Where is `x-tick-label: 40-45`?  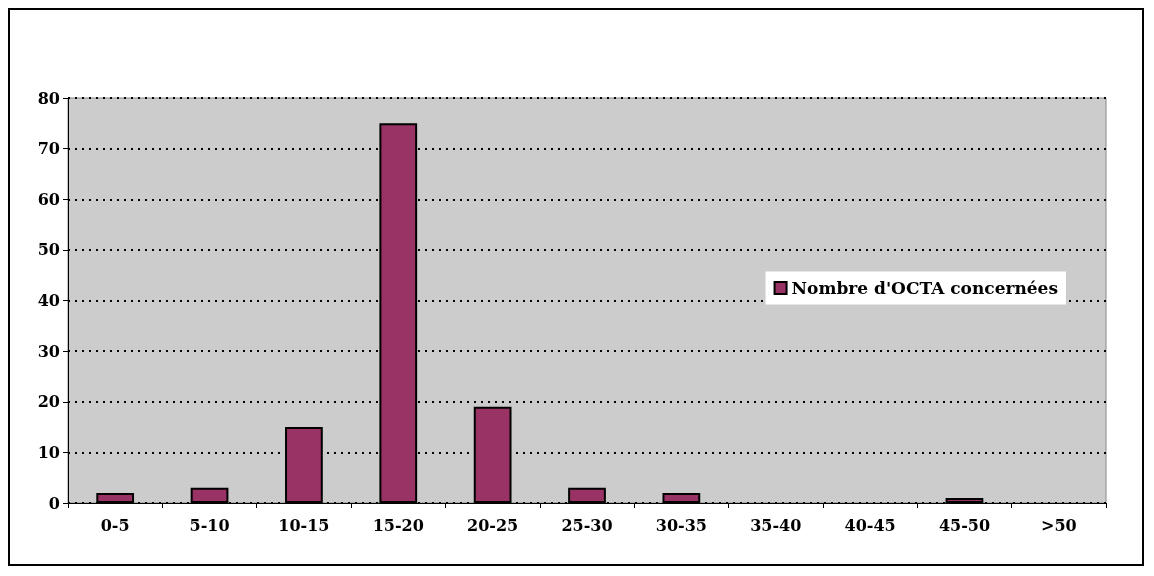
x-tick-label: 40-45 is located at coordinates (870, 525).